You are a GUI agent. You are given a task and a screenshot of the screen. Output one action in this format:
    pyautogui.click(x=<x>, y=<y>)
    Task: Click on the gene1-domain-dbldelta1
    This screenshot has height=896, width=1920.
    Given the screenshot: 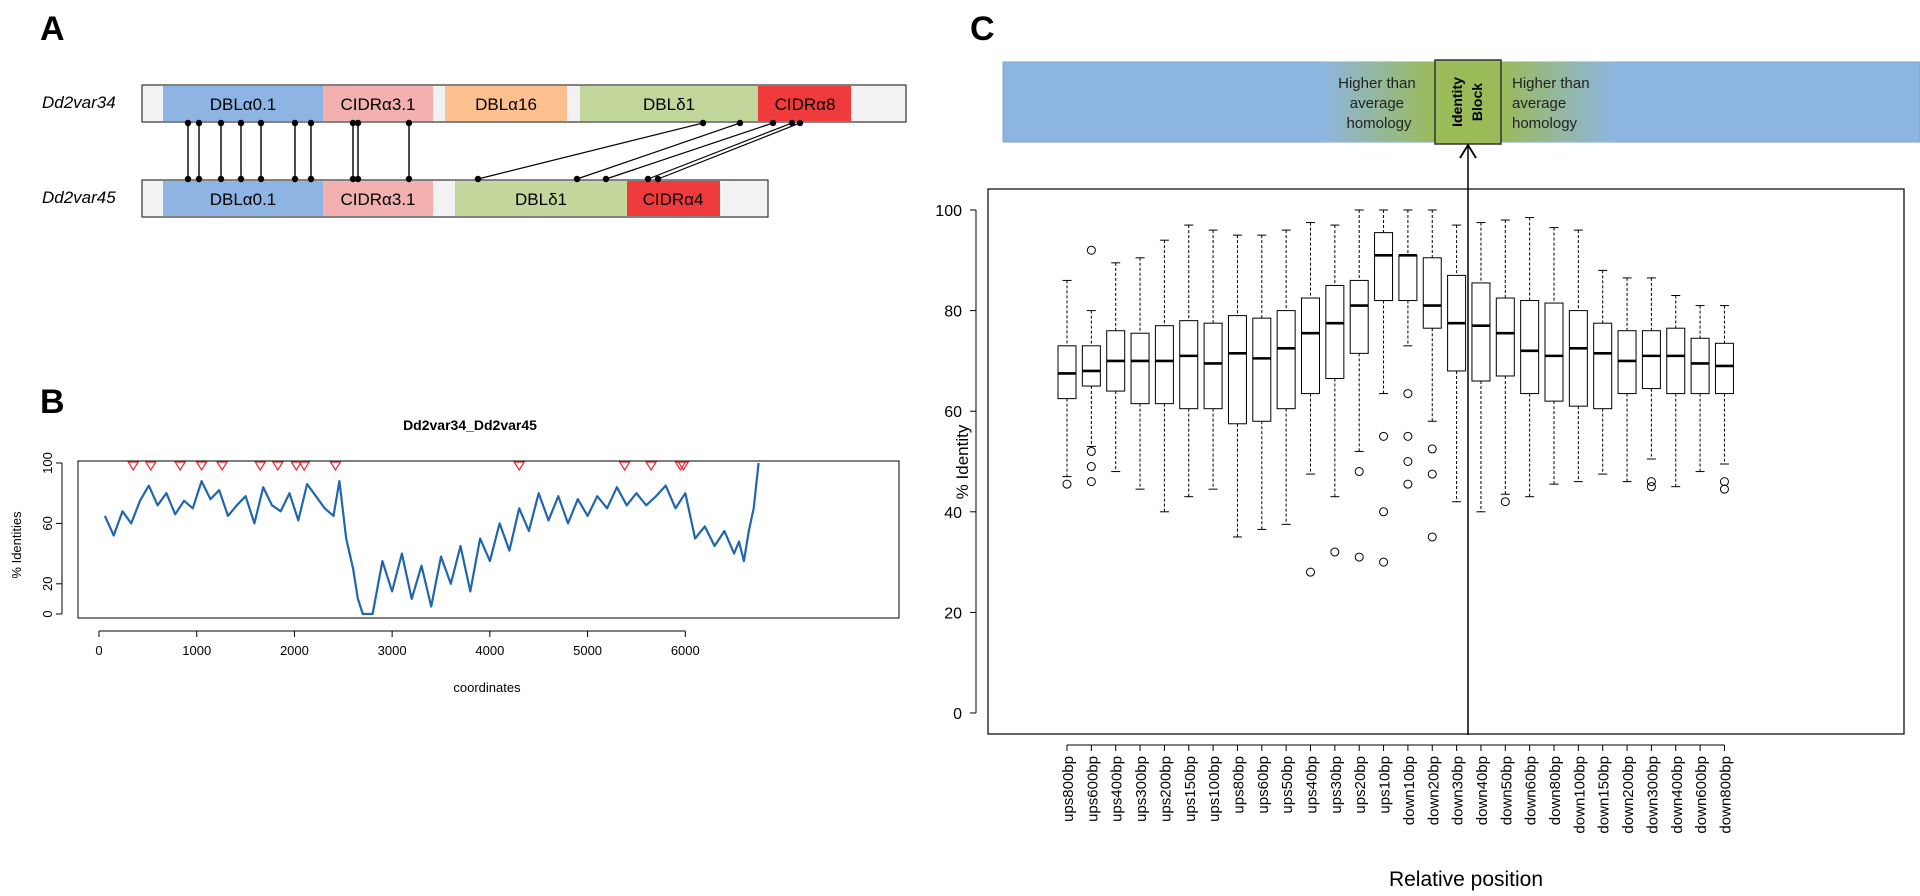 What is the action you would take?
    pyautogui.click(x=669, y=103)
    